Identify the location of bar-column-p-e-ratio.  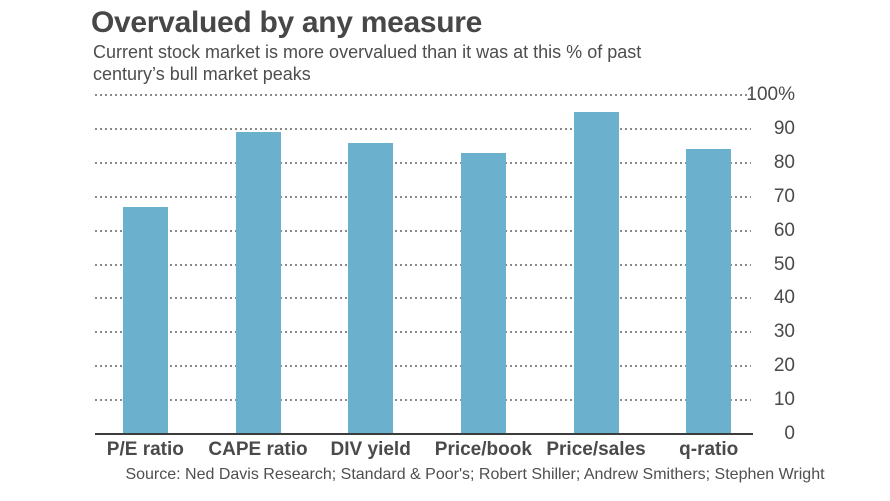
(145, 264).